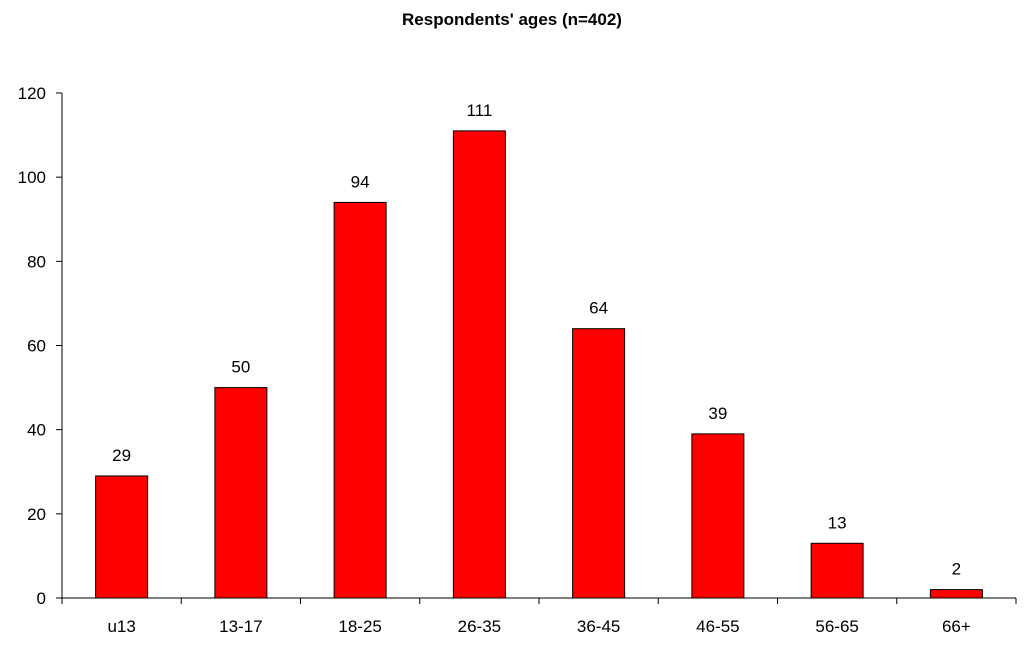 Image resolution: width=1024 pixels, height=645 pixels. What do you see at coordinates (36, 346) in the screenshot?
I see `y-tick-label: 60` at bounding box center [36, 346].